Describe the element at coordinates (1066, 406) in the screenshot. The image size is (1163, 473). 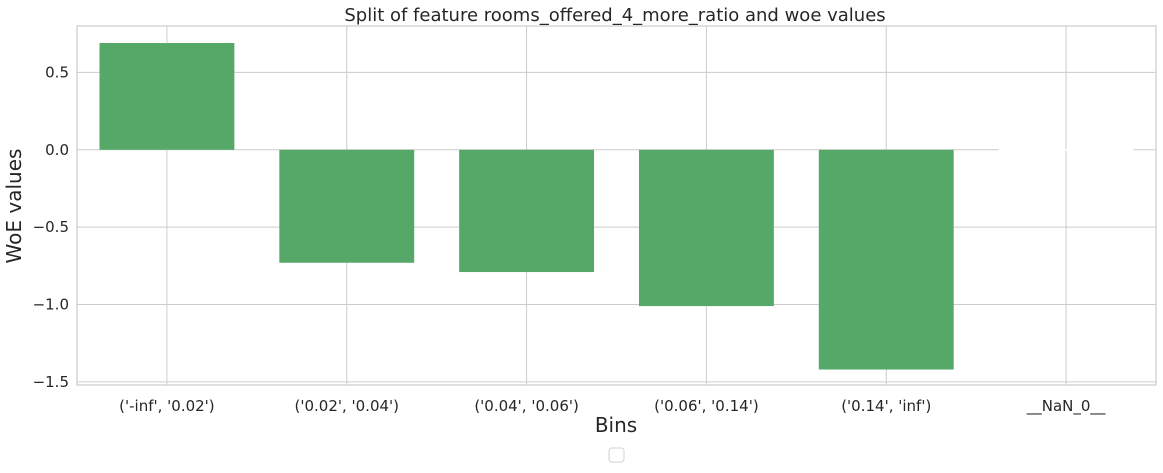
I see `x-tick-label: __NaN_0__` at that location.